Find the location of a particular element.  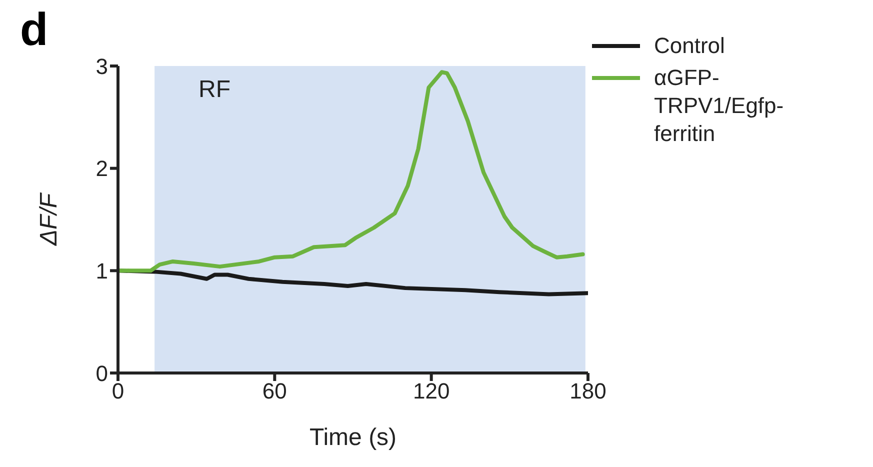

chart-title: d is located at coordinates (34, 29).